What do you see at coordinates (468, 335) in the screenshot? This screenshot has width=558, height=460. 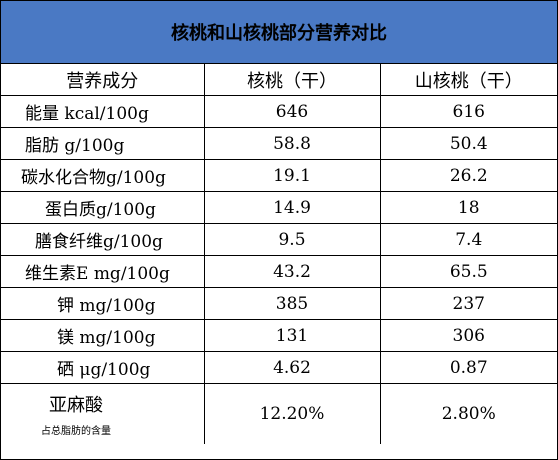 I see `pecan-value: 306` at bounding box center [468, 335].